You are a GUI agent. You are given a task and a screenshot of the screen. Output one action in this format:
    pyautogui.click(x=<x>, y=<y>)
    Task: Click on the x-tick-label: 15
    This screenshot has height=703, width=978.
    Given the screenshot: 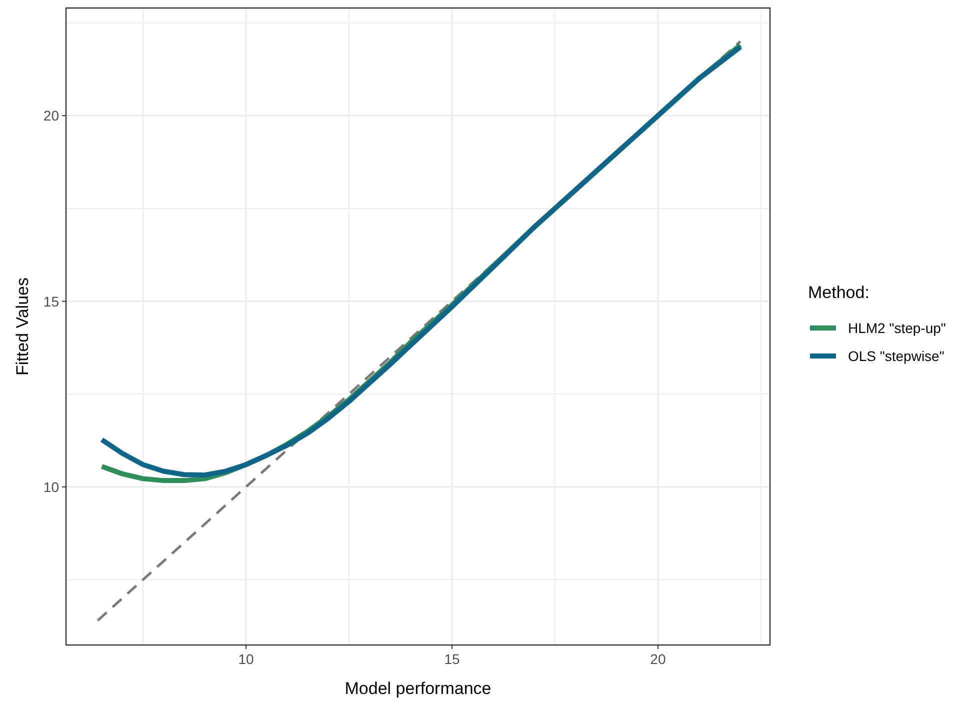 What is the action you would take?
    pyautogui.click(x=452, y=659)
    